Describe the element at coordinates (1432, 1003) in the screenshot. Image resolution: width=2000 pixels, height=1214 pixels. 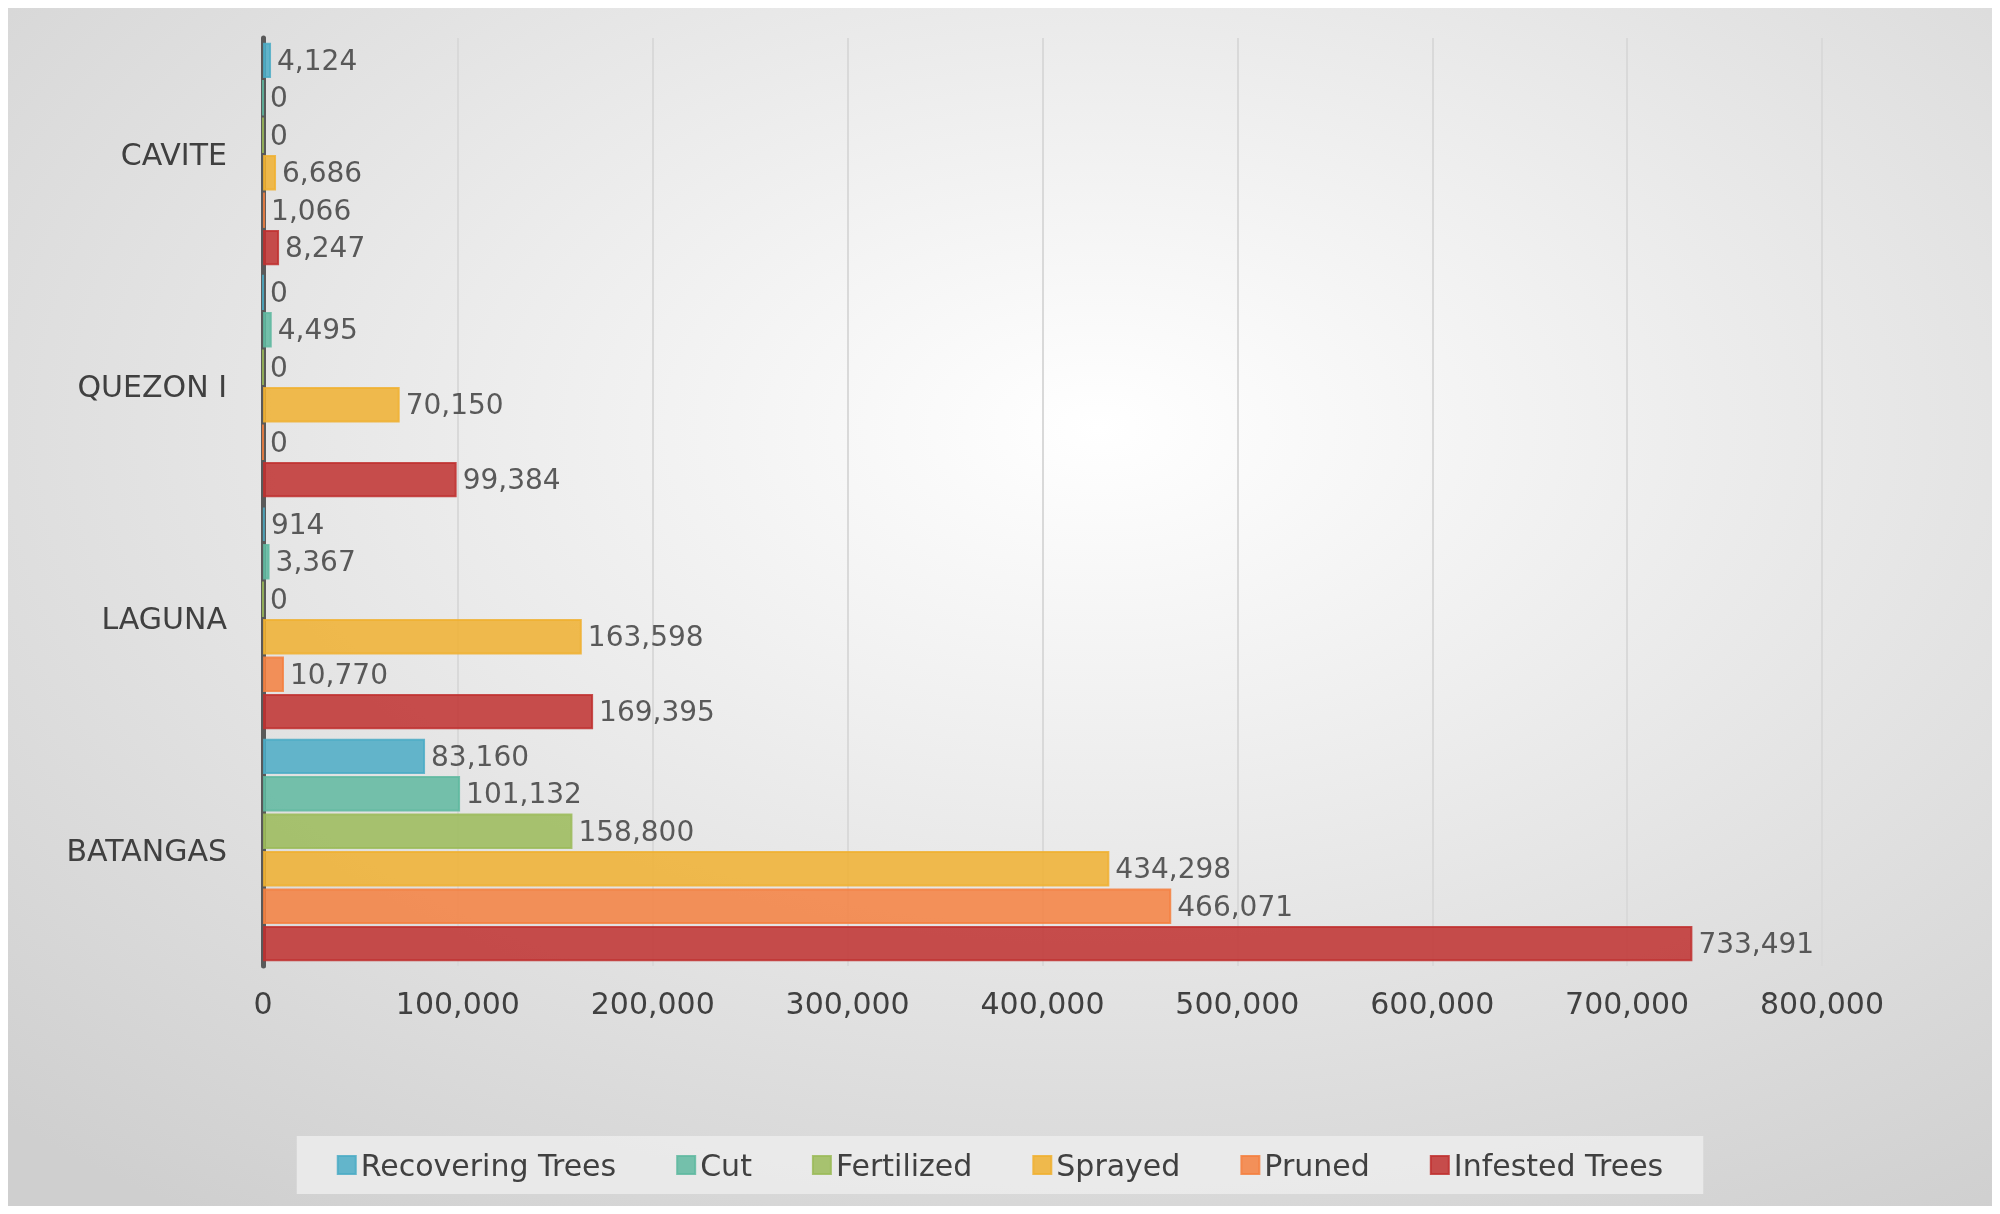
I see `x-tick-label: 600,000` at that location.